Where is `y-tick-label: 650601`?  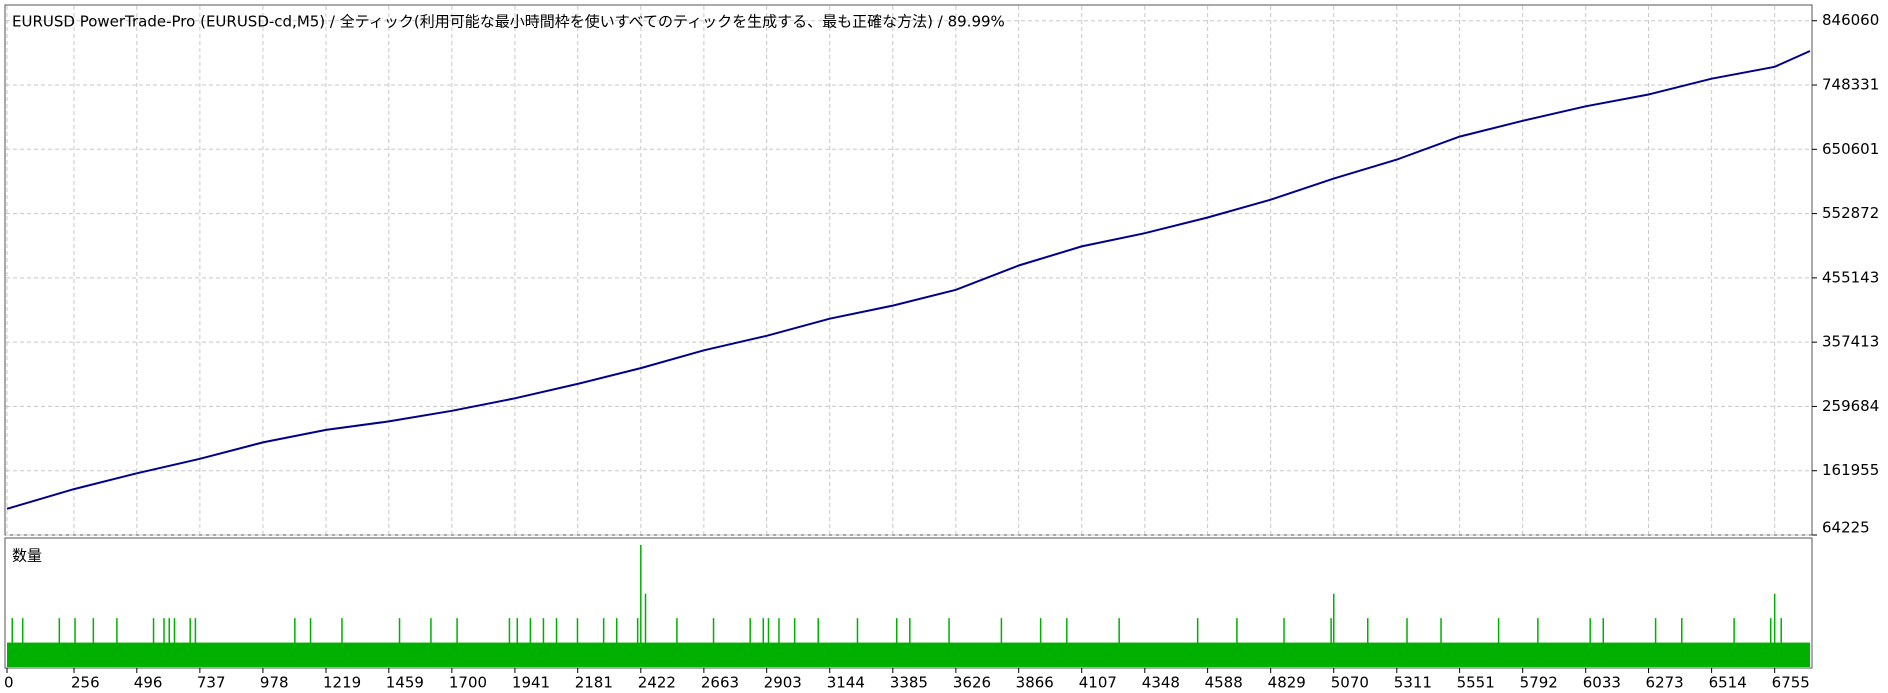
y-tick-label: 650601 is located at coordinates (1850, 149).